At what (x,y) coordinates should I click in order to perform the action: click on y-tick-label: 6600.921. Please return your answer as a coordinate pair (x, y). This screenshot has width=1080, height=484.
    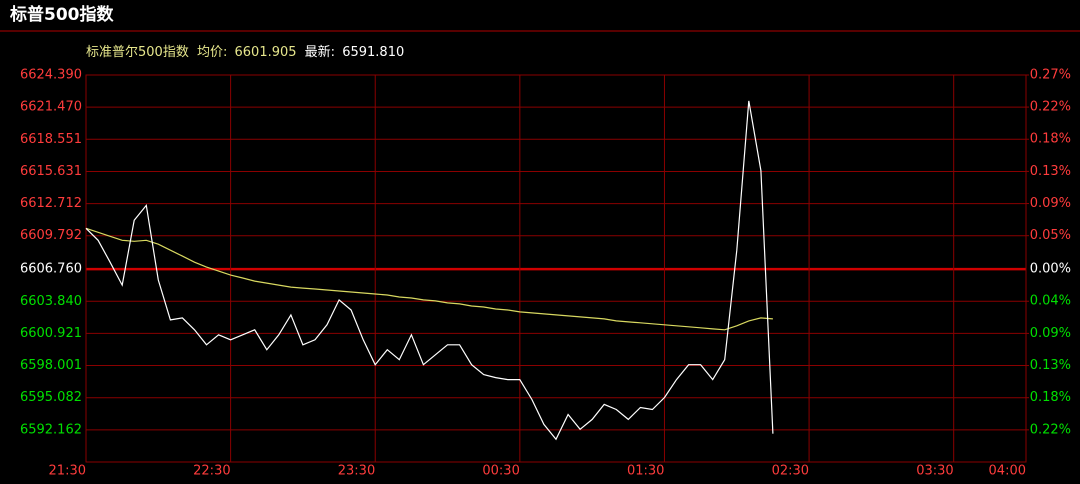
    Looking at the image, I should click on (51, 333).